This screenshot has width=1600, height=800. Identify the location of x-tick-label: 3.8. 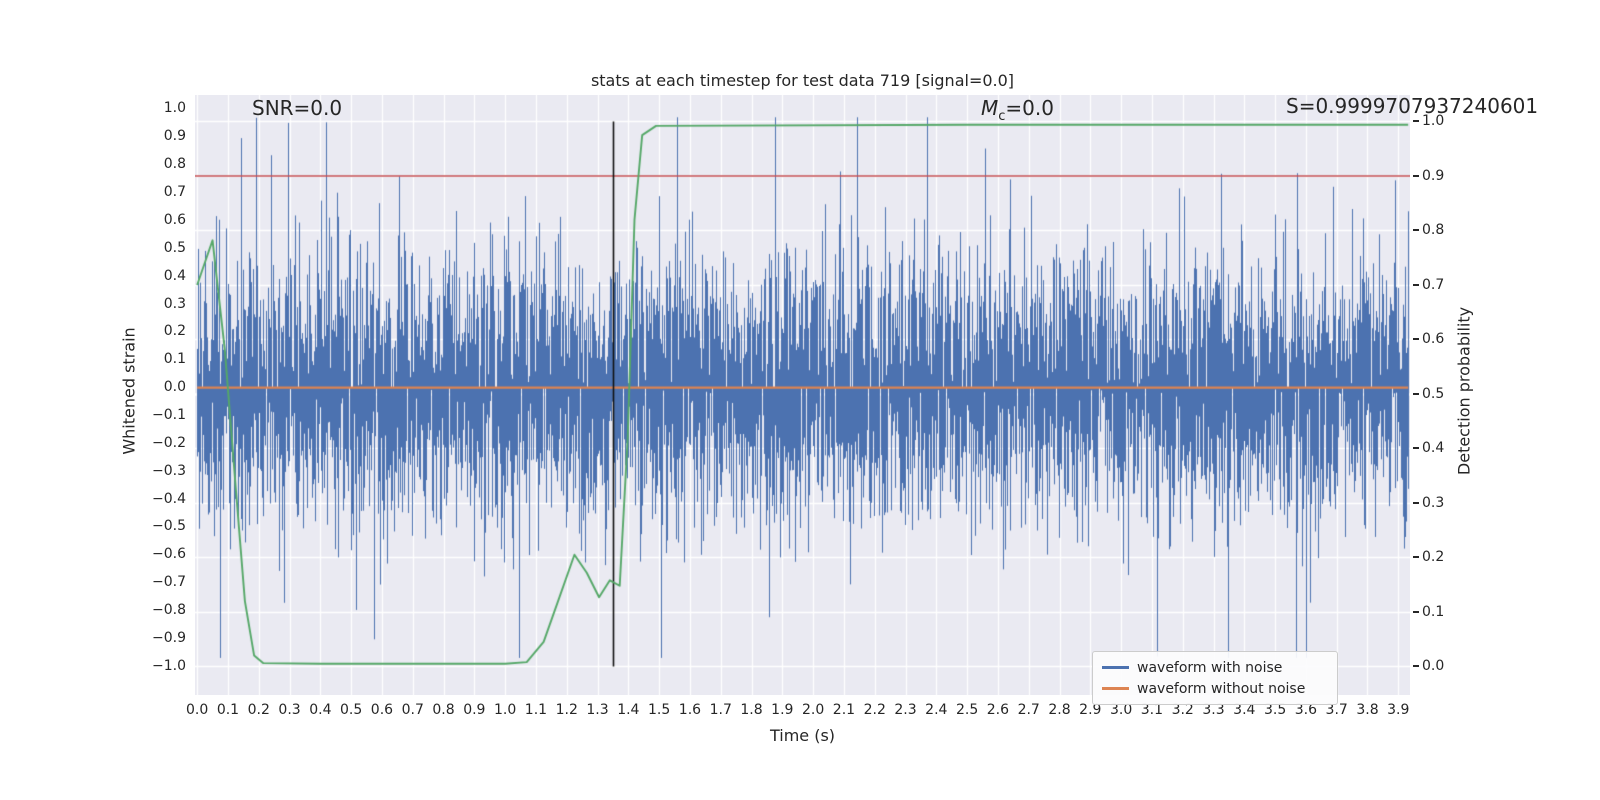
(1367, 710).